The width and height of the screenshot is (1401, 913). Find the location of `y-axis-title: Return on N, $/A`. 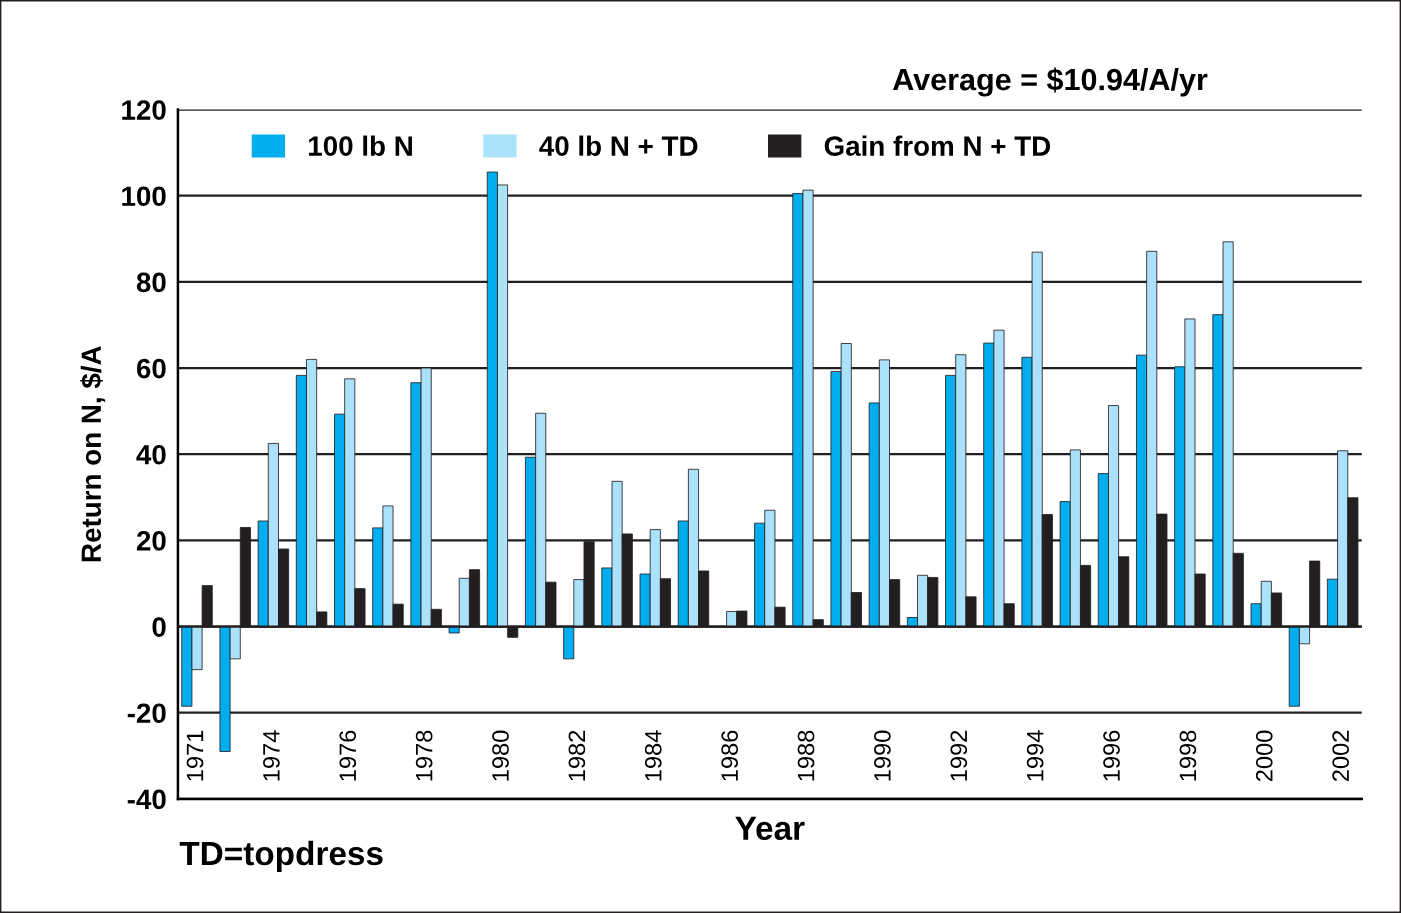

y-axis-title: Return on N, $/A is located at coordinates (93, 454).